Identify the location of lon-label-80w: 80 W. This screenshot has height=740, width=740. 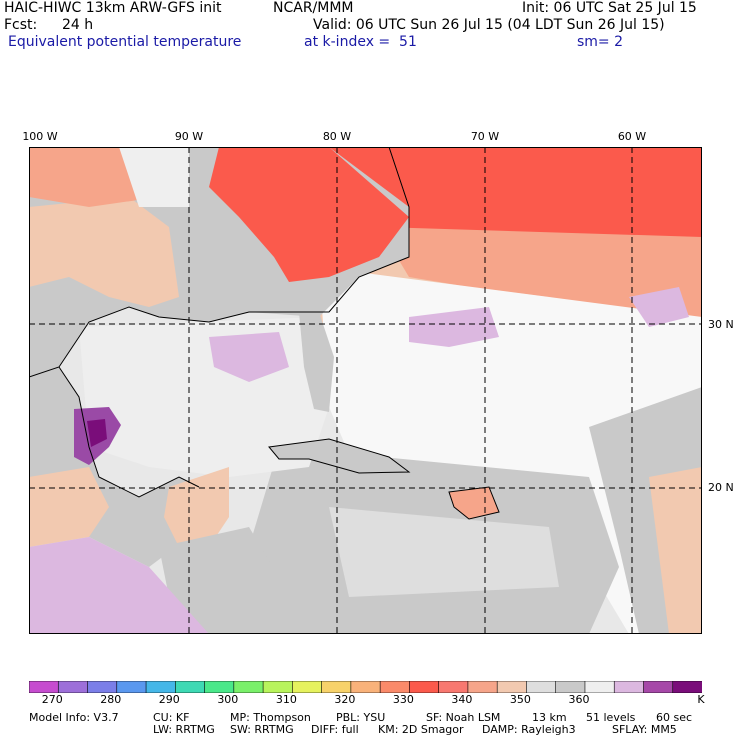
(337, 136).